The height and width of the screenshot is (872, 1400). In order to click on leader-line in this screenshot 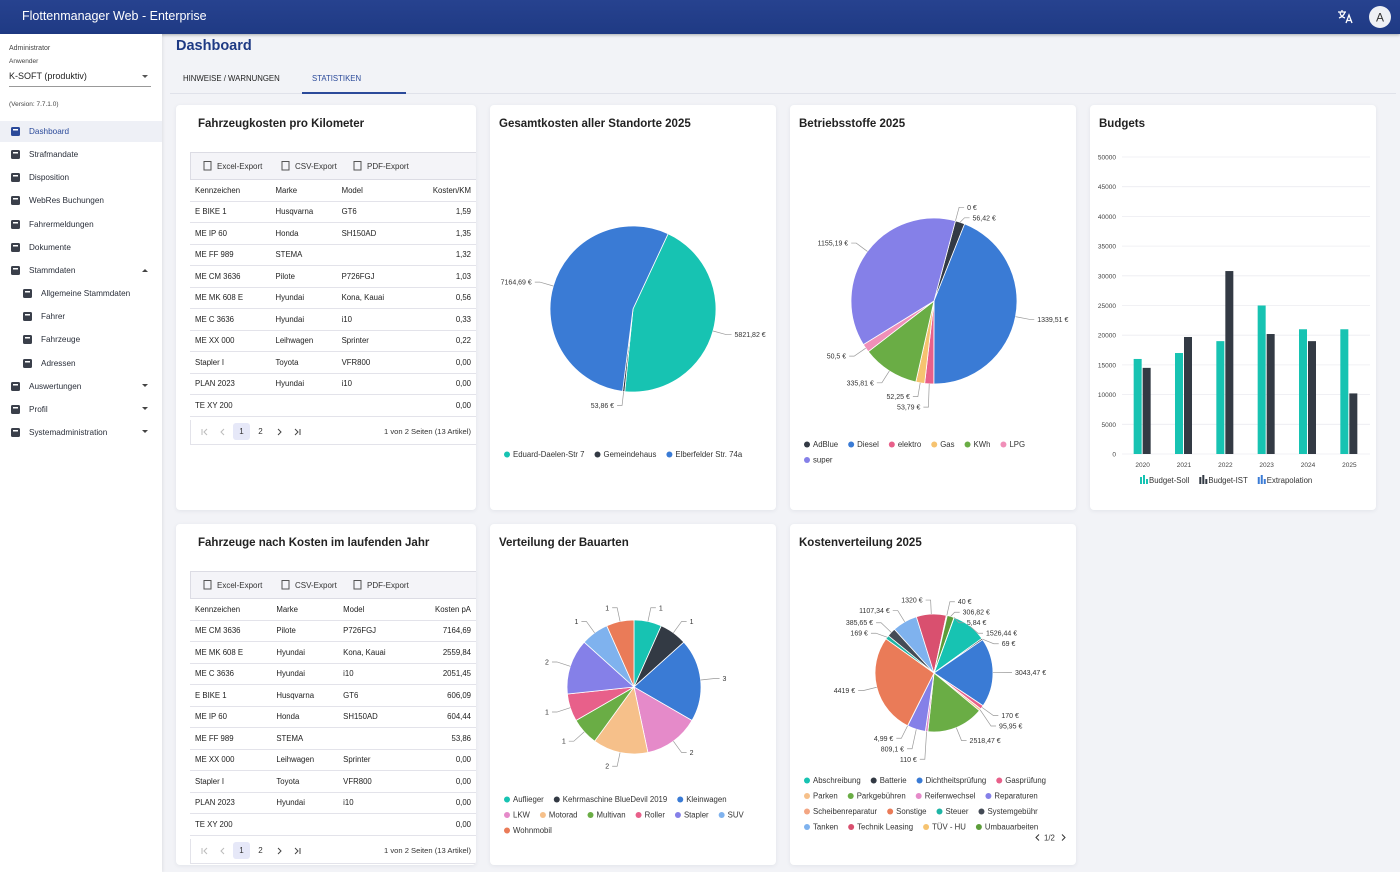, I will do `click(621, 398)`.